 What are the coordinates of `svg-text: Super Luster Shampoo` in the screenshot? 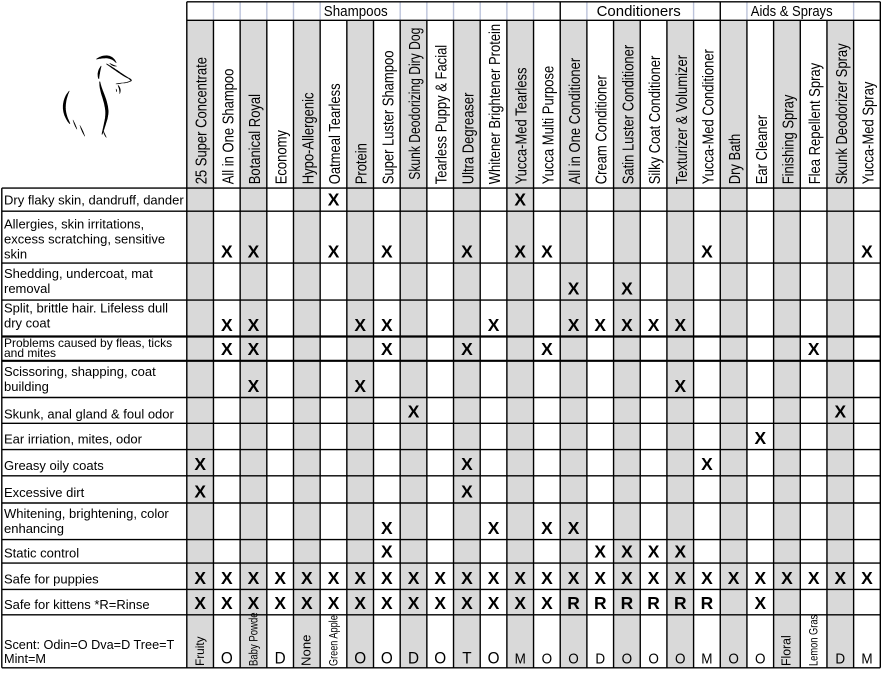 It's located at (388, 118).